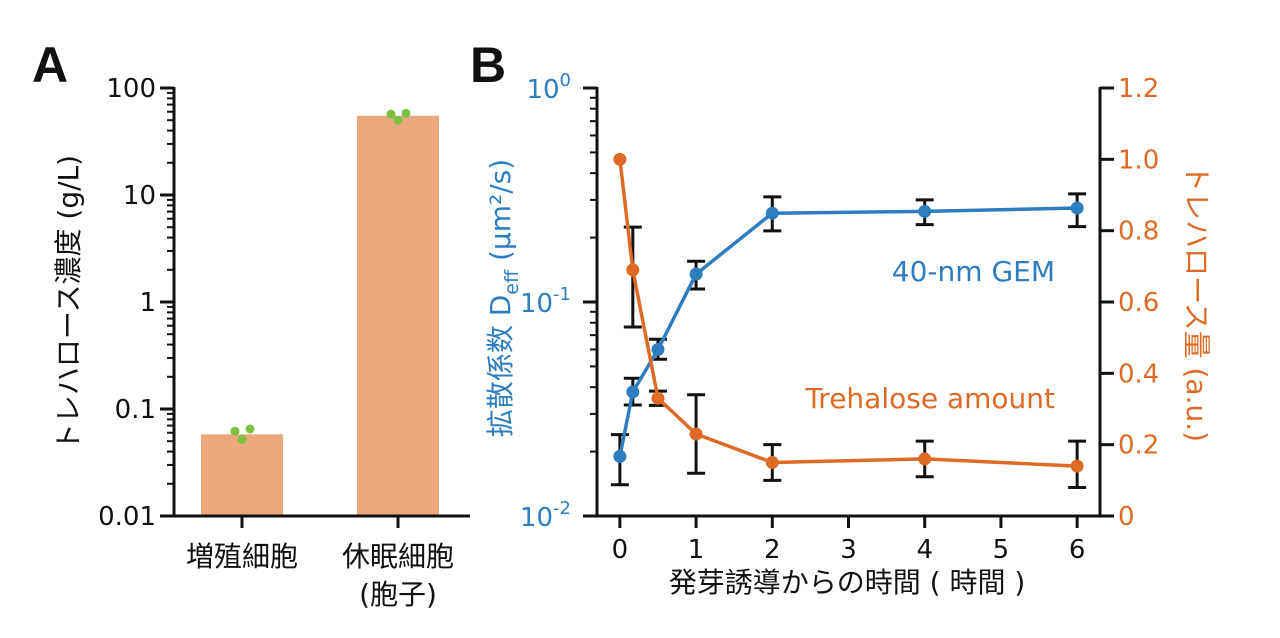 The image size is (1280, 638). I want to click on right-y-tick-label: 1.0, so click(1138, 160).